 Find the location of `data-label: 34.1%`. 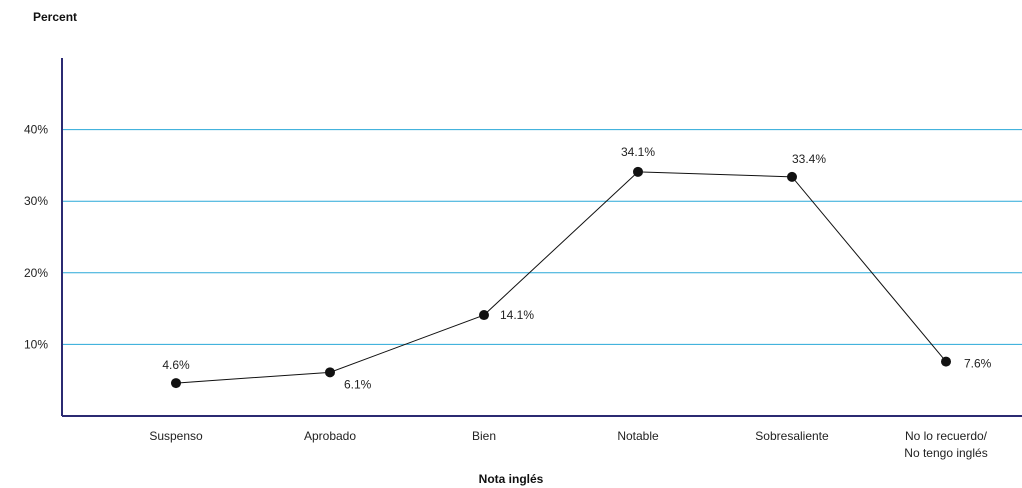

data-label: 34.1% is located at coordinates (638, 152).